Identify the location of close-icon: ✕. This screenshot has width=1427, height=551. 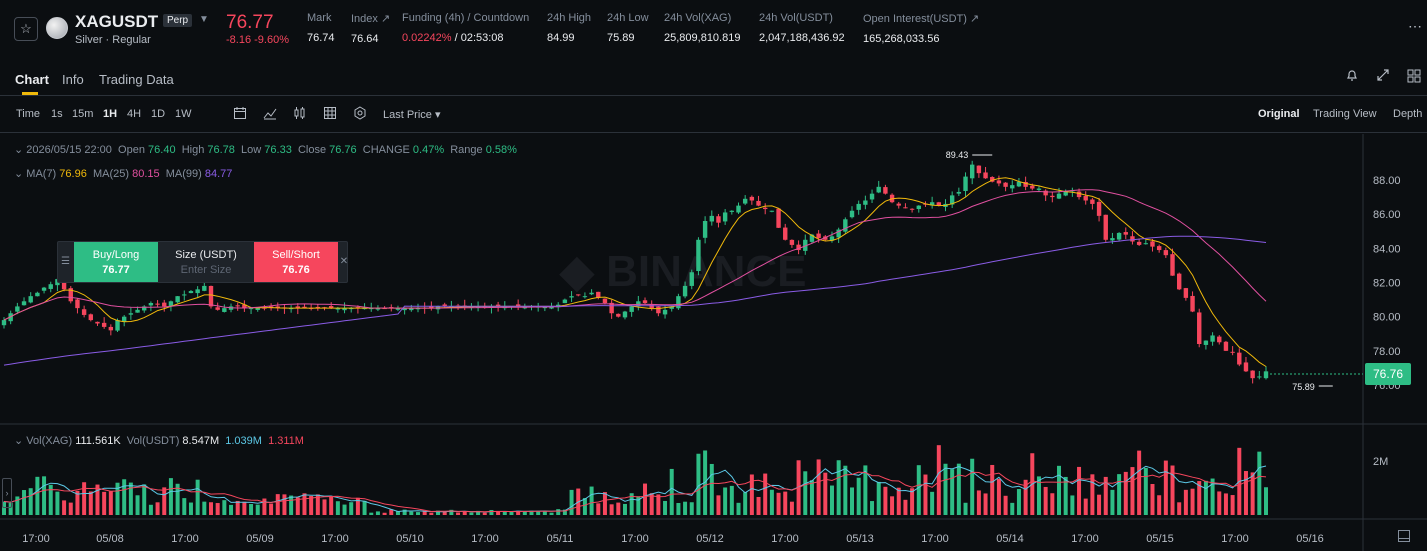
(344, 261).